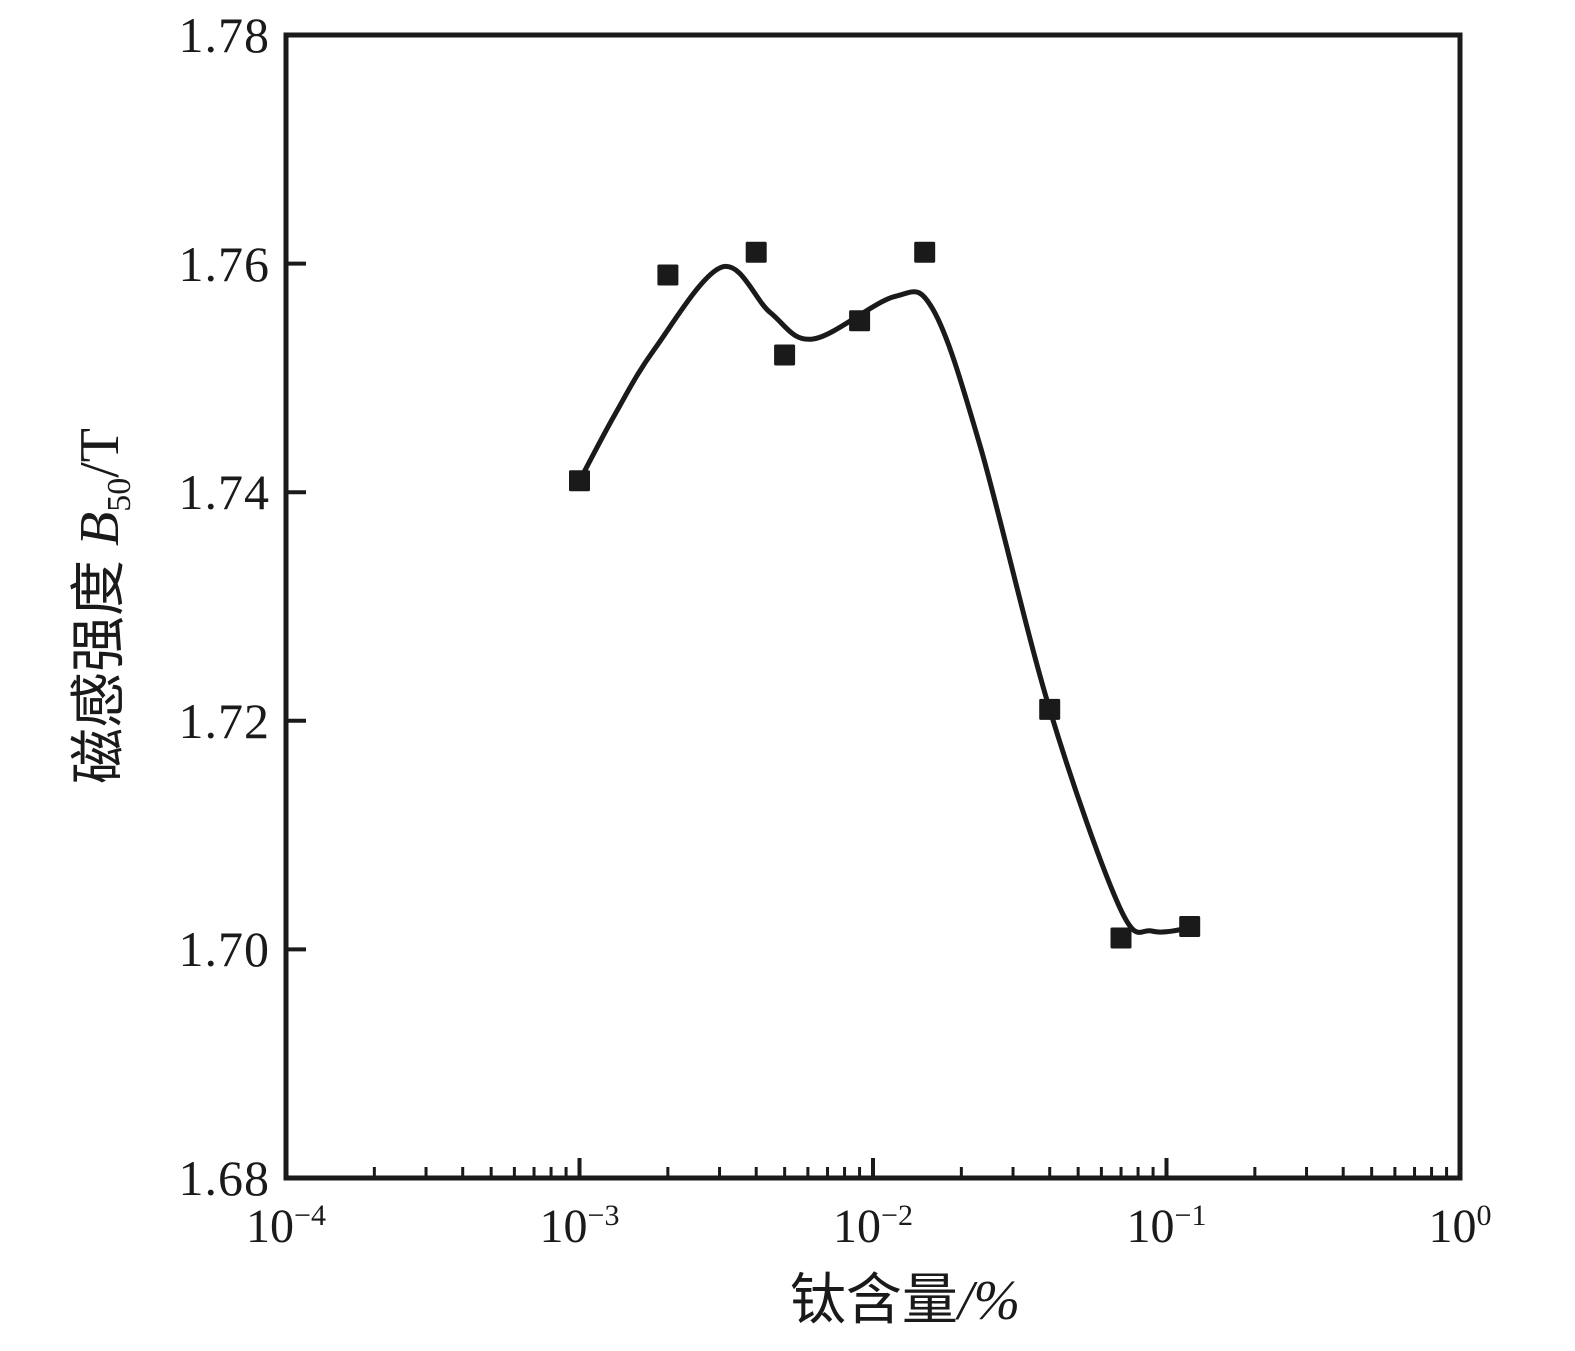  I want to click on y-tick-label: 1.70, so click(224, 949).